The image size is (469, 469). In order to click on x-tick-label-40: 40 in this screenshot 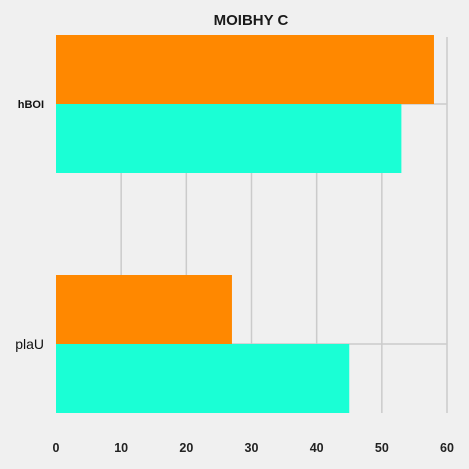, I will do `click(317, 448)`.